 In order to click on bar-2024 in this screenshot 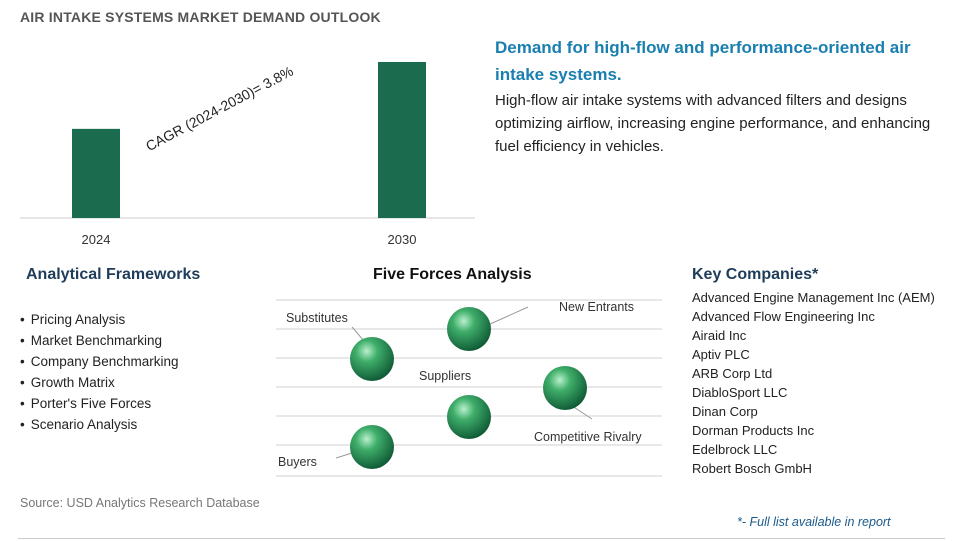, I will do `click(96, 173)`.